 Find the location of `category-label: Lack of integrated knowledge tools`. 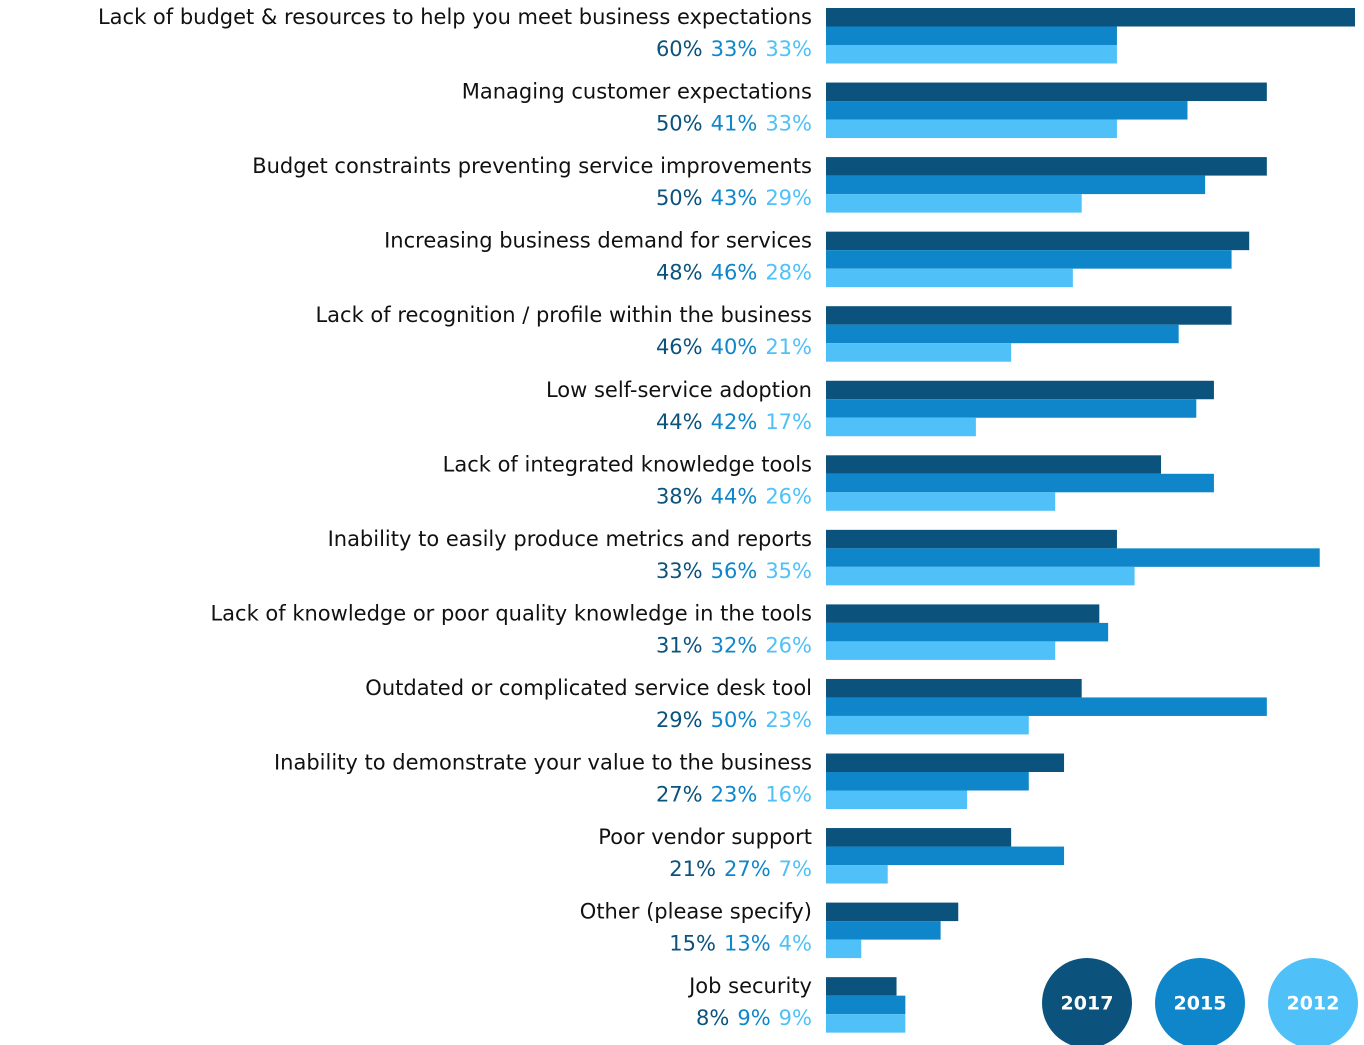

category-label: Lack of integrated knowledge tools is located at coordinates (627, 464).